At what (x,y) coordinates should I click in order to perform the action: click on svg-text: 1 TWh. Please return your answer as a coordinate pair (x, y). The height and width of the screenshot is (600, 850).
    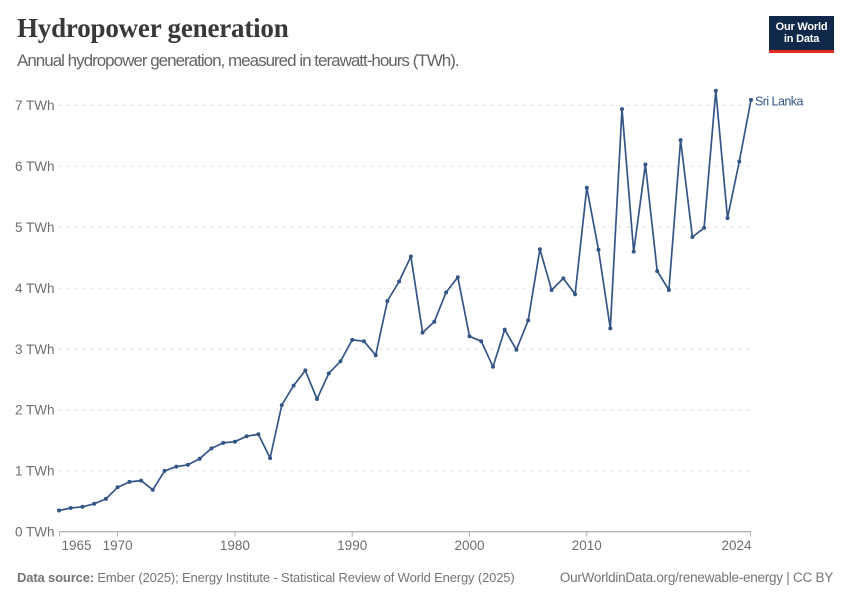
    Looking at the image, I should click on (35, 471).